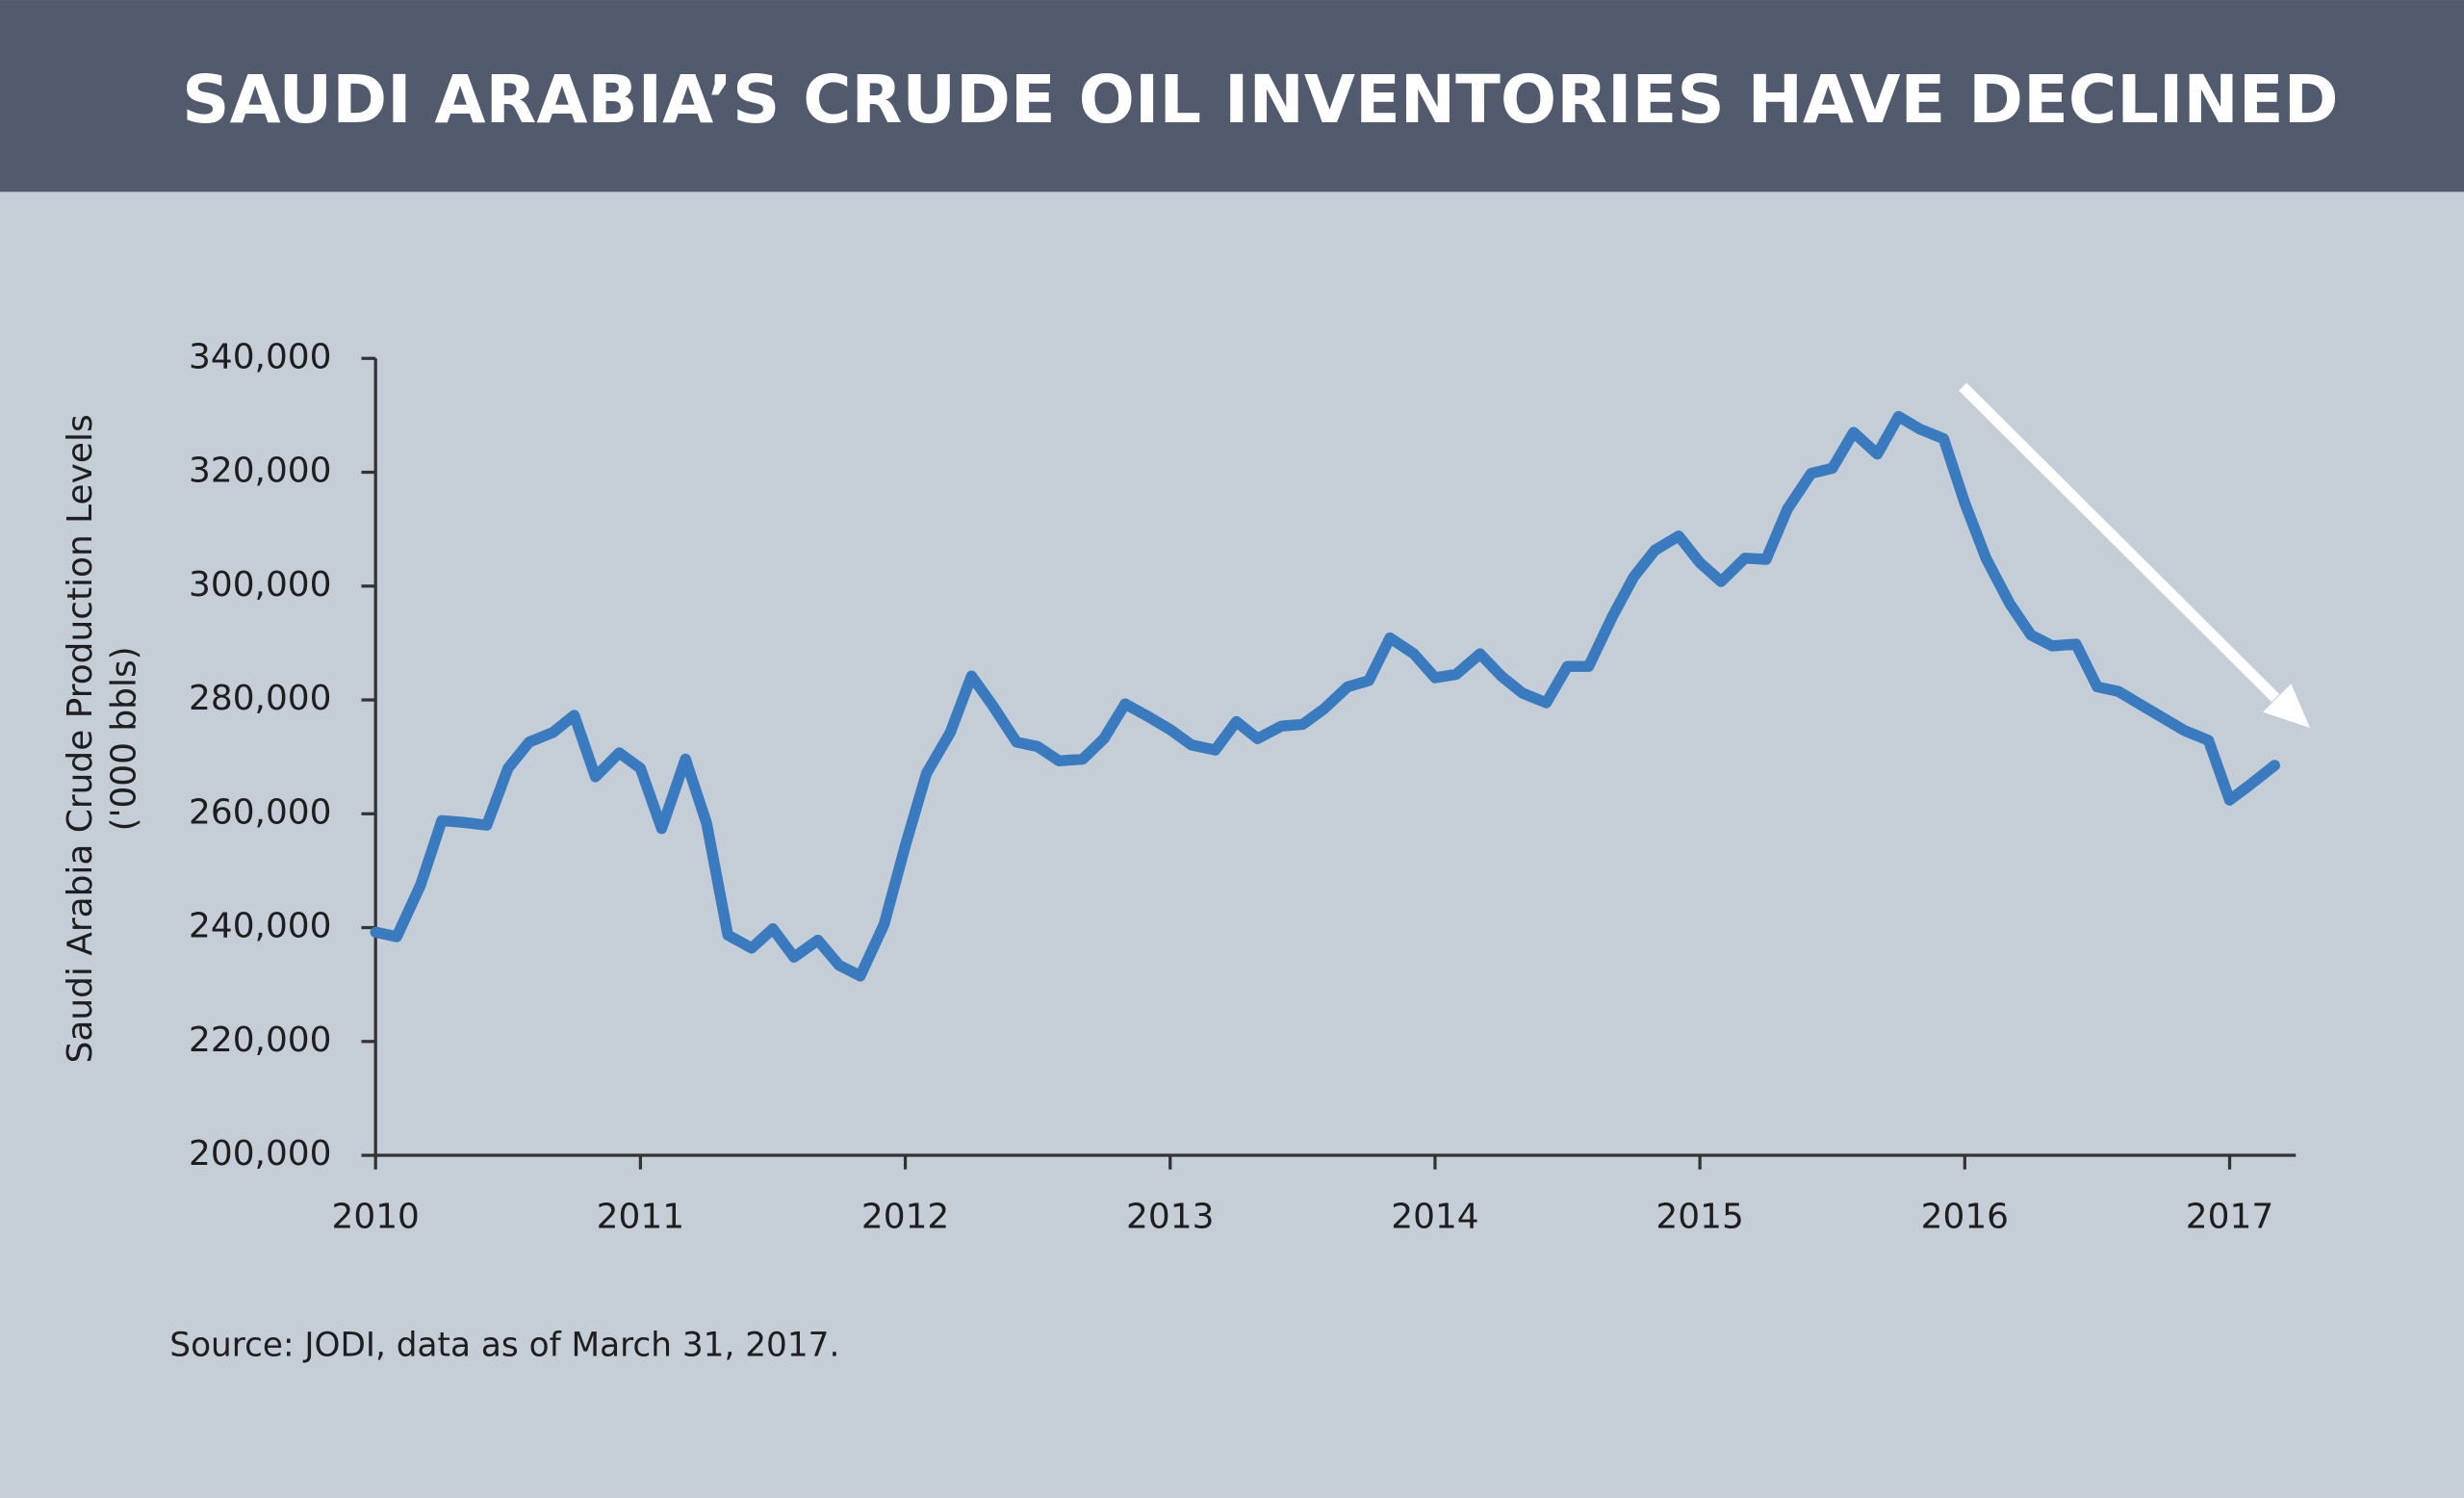  I want to click on y-tick-label: 260,000, so click(260, 812).